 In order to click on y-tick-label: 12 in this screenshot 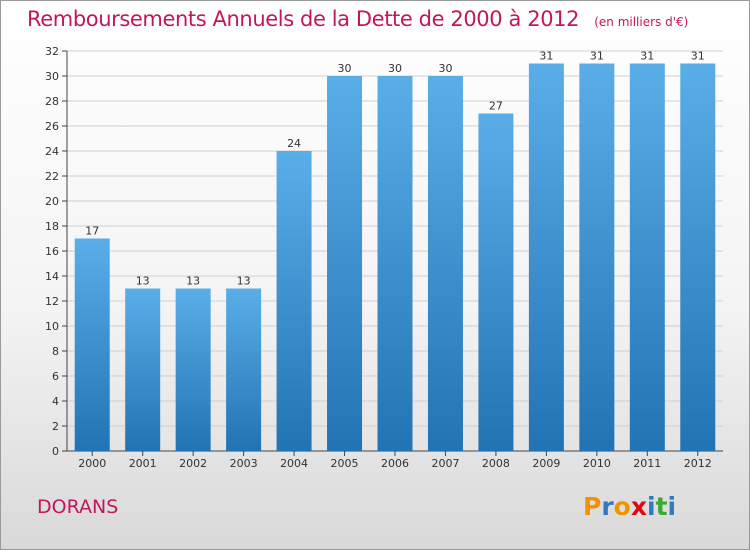, I will do `click(52, 301)`.